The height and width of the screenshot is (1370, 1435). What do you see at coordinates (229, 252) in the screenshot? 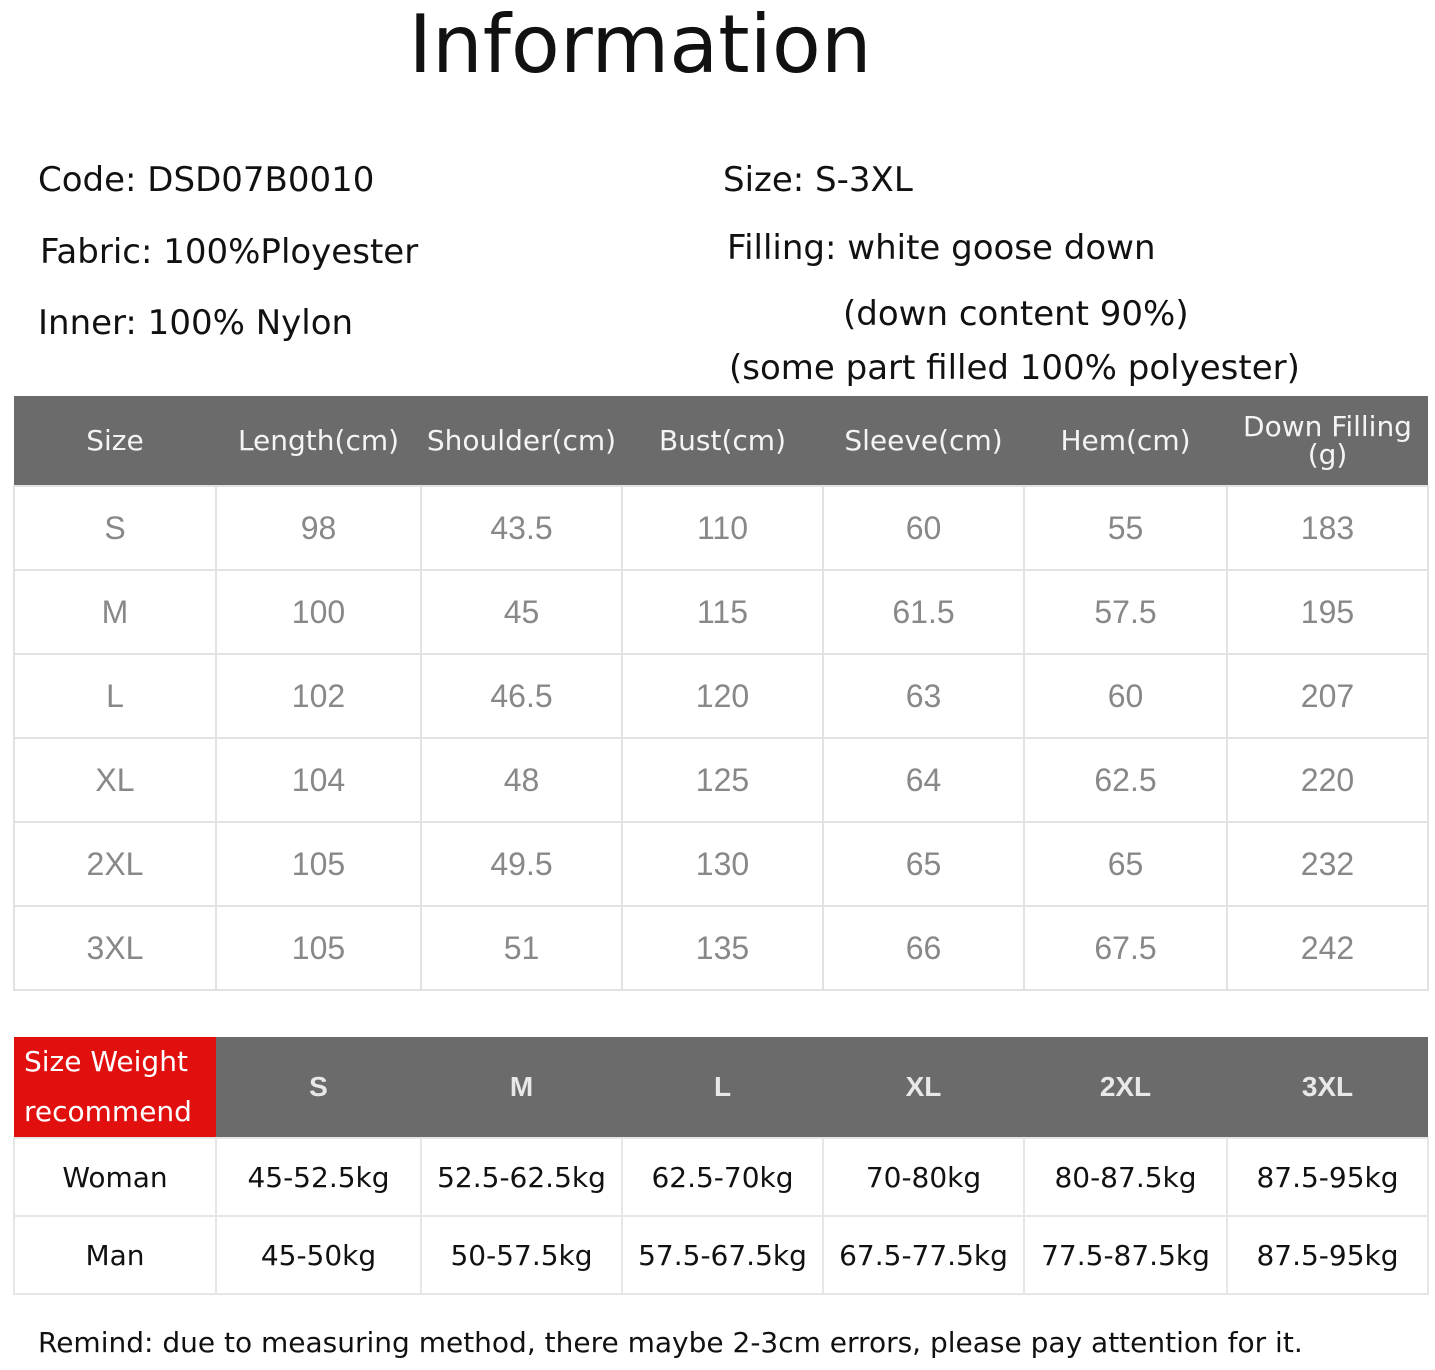
I see `fabric: Fabric: 100%Ployester` at bounding box center [229, 252].